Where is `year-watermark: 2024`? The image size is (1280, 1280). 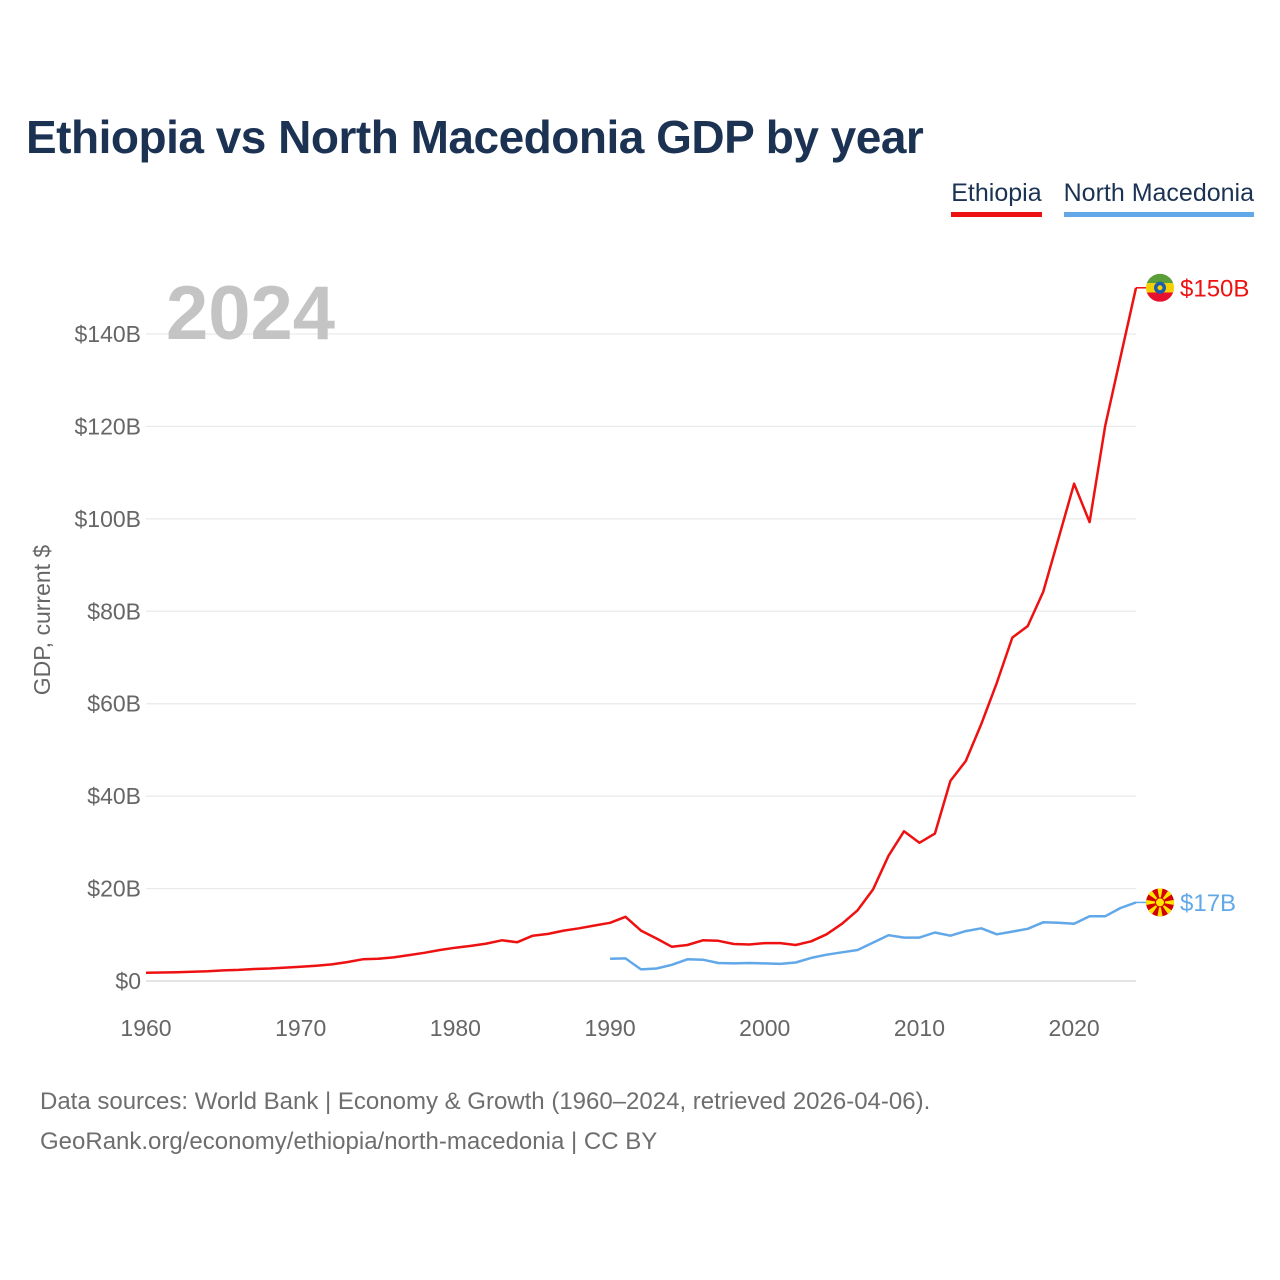 year-watermark: 2024 is located at coordinates (250, 313).